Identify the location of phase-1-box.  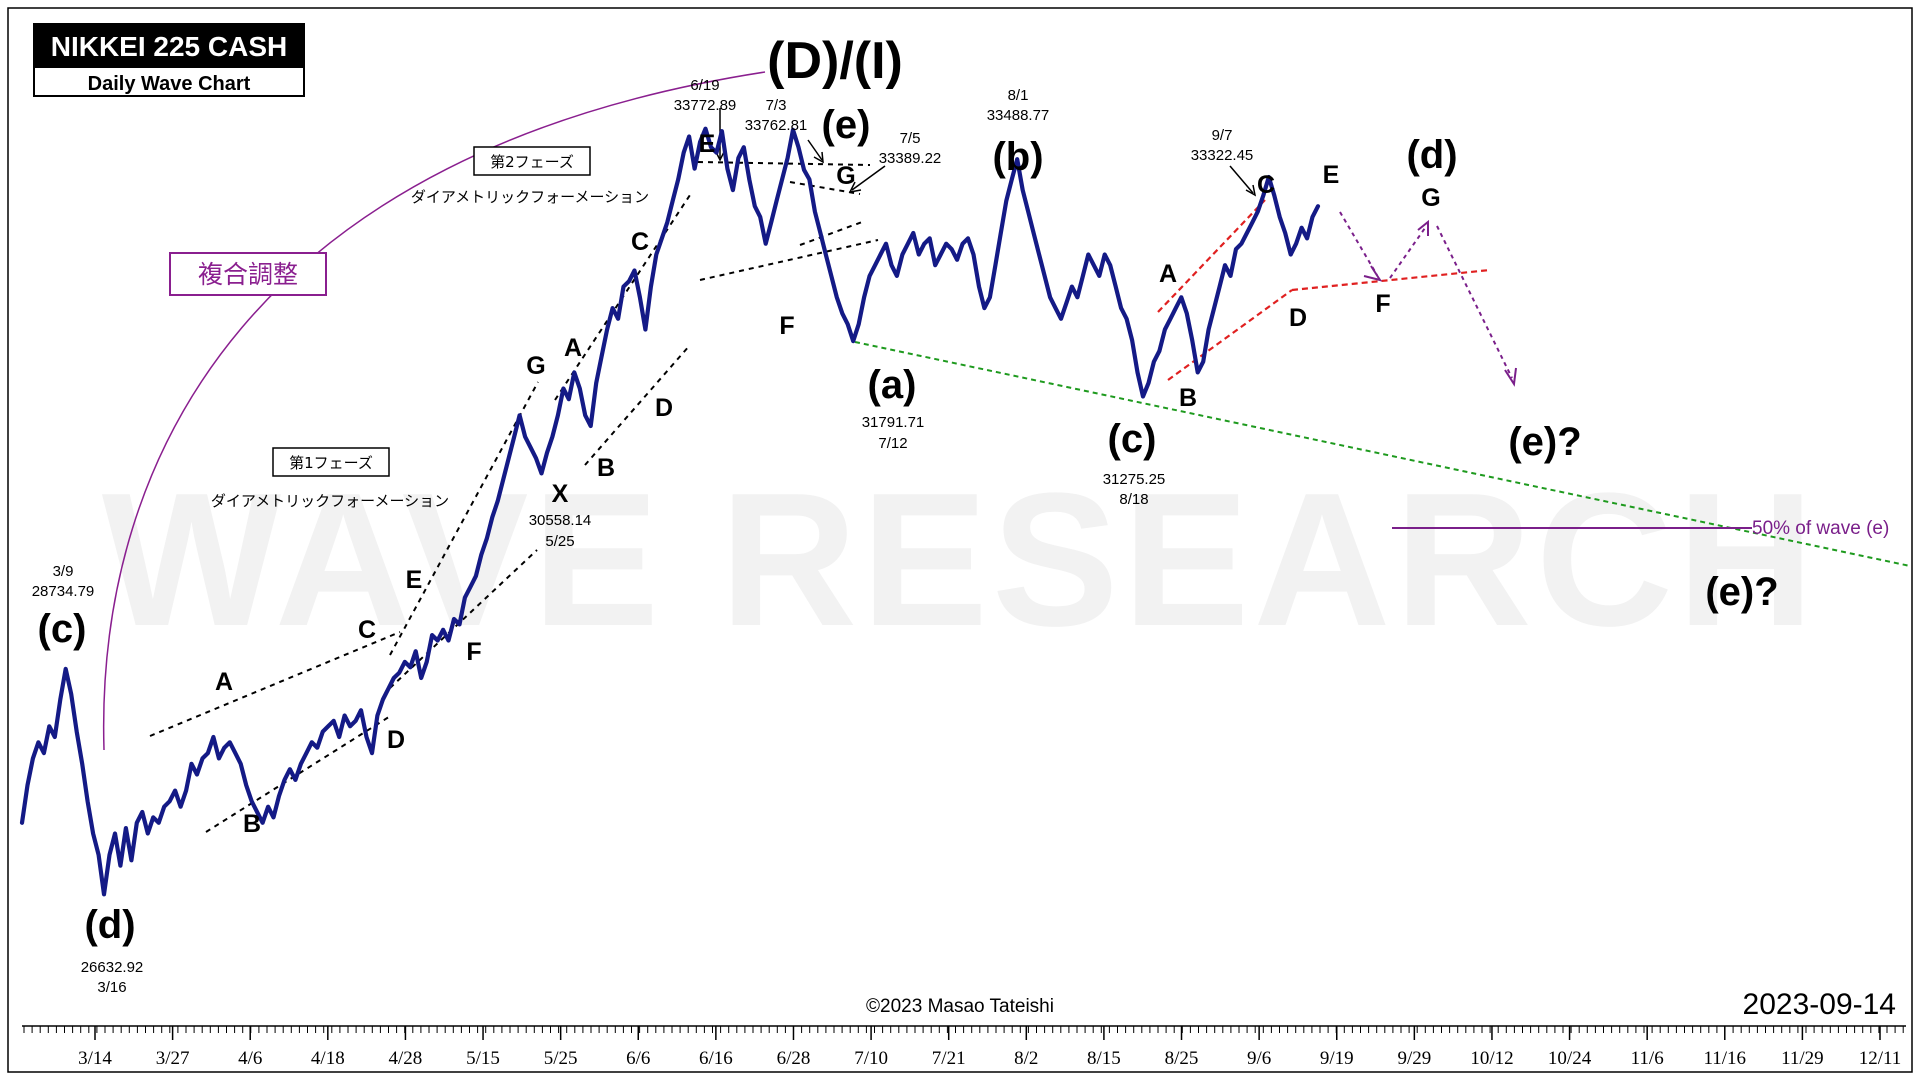
(331, 462).